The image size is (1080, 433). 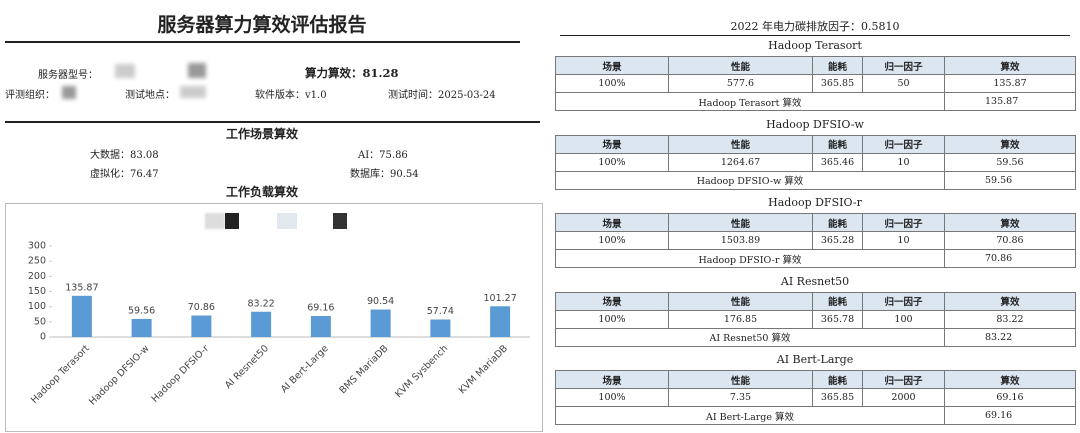 What do you see at coordinates (815, 45) in the screenshot?
I see `table-title: Hadoop Terasort` at bounding box center [815, 45].